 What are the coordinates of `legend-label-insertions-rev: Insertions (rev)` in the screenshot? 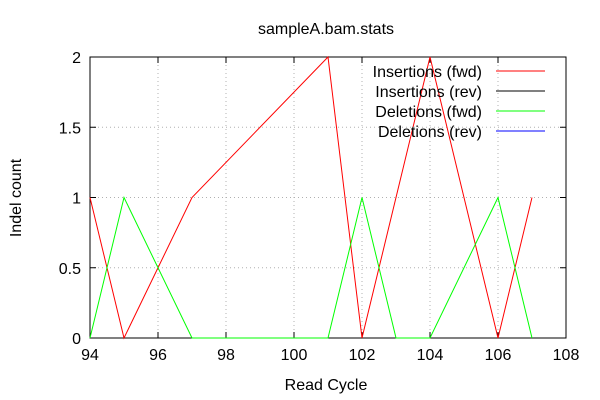 It's located at (428, 92).